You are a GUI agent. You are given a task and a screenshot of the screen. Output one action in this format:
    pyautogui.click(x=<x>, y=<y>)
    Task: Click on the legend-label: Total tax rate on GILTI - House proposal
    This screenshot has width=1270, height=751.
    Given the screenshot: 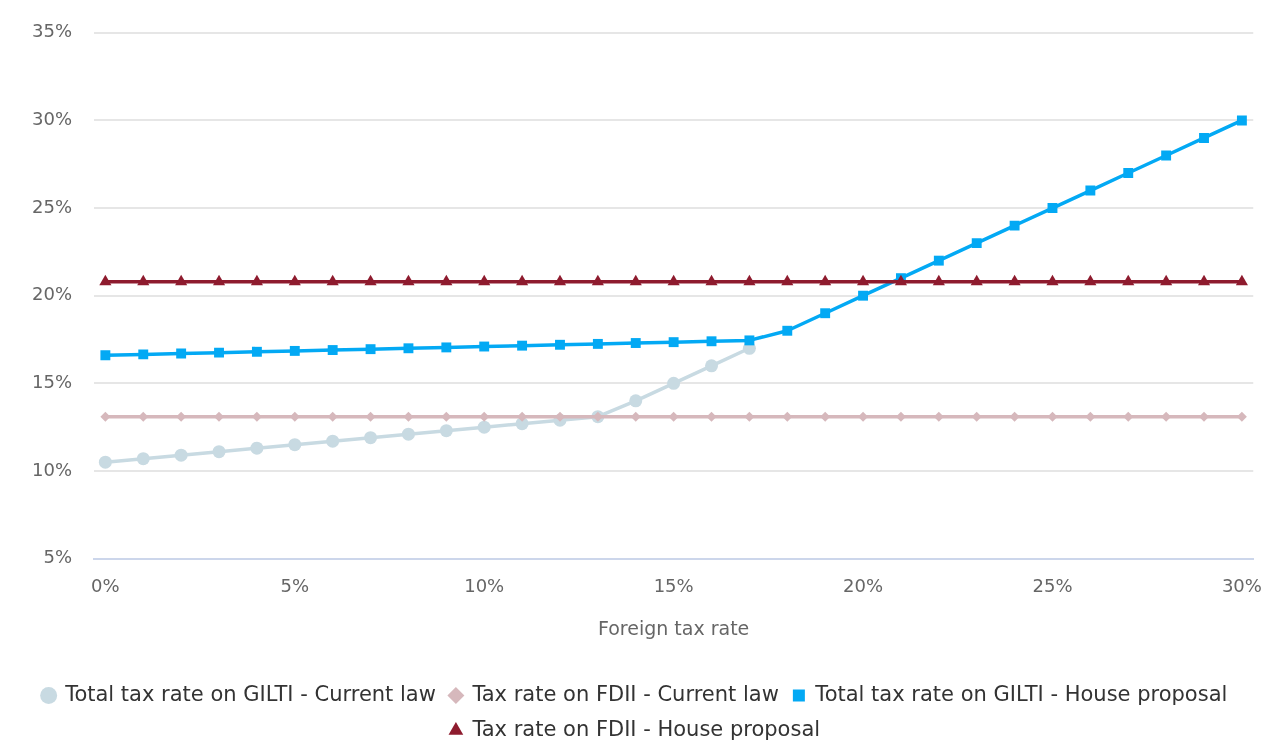 What is the action you would take?
    pyautogui.click(x=1021, y=693)
    